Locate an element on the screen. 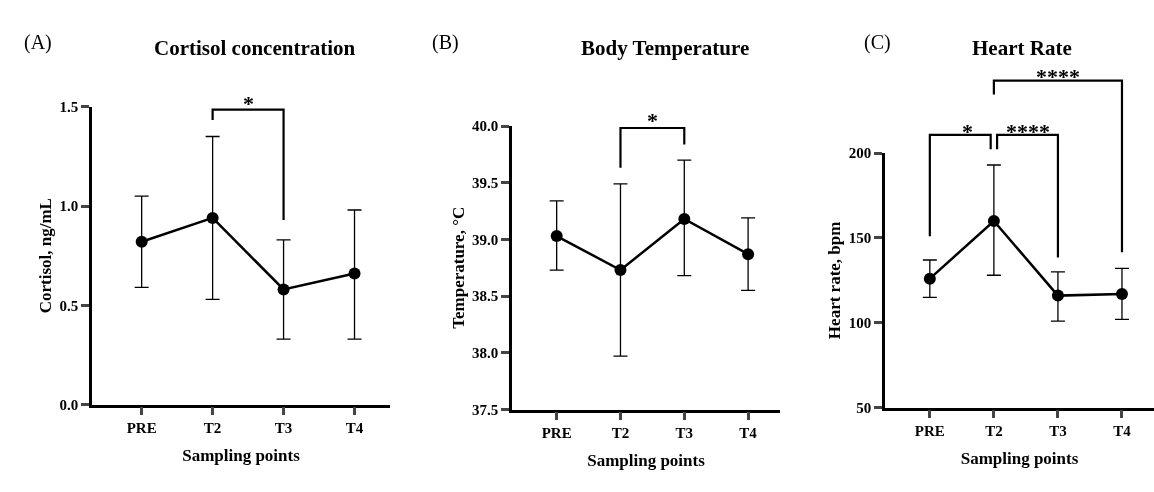  y-tick-label: 50 is located at coordinates (864, 407).